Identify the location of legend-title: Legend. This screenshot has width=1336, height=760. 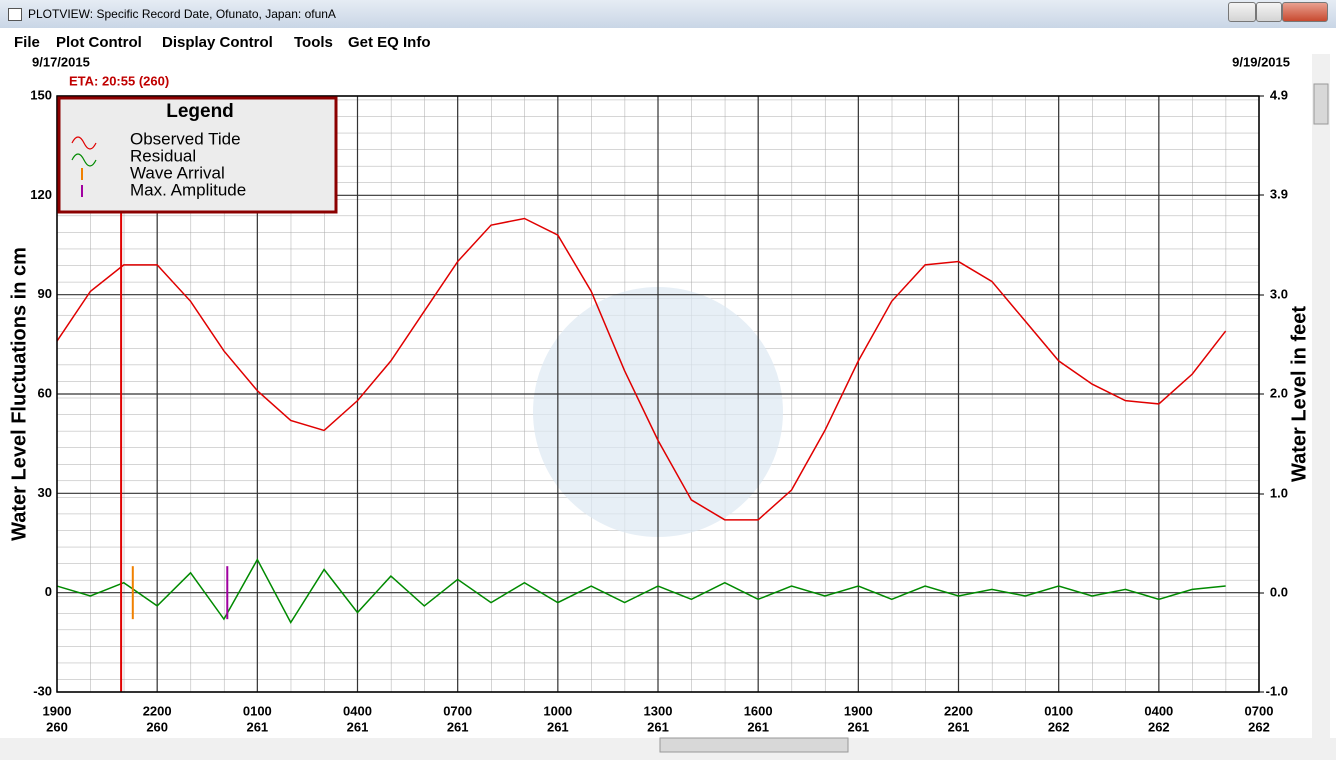
(200, 111).